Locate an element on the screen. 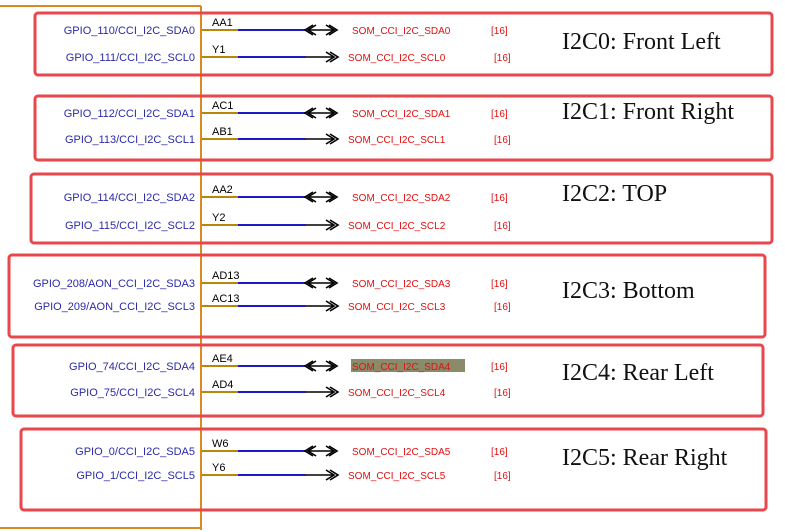  net-name: SOM_CCI_I2C_SDA4 is located at coordinates (401, 367).